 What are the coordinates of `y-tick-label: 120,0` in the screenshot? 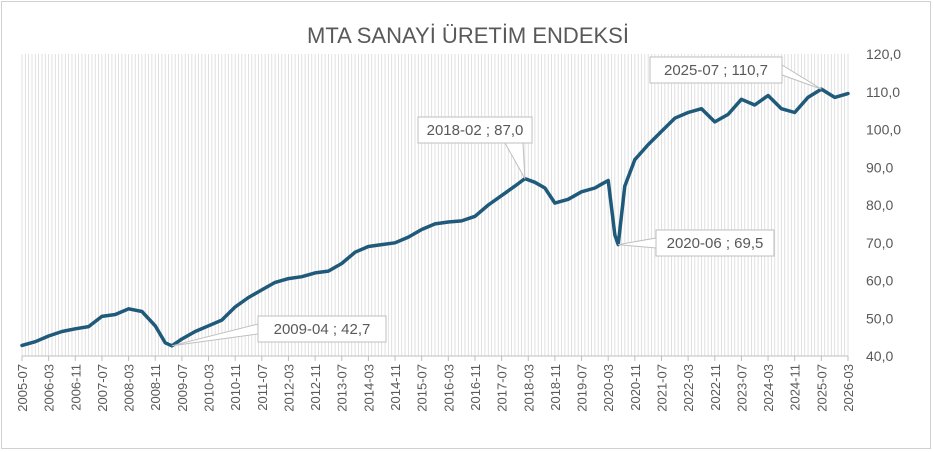 It's located at (883, 54).